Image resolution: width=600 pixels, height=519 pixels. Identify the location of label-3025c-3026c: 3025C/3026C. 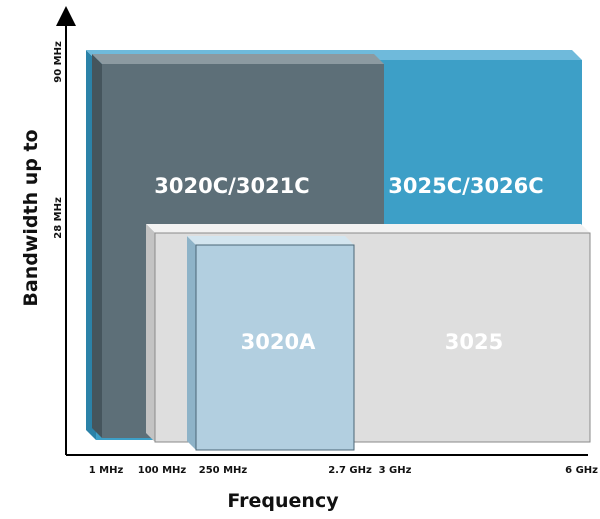
(465, 186).